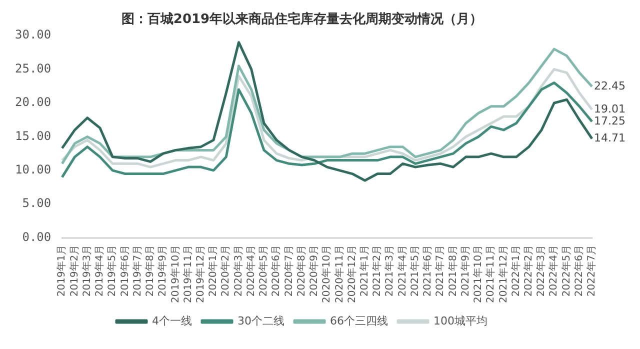  Describe the element at coordinates (150, 270) in the screenshot. I see `x-tick-label: 2019年8月` at that location.